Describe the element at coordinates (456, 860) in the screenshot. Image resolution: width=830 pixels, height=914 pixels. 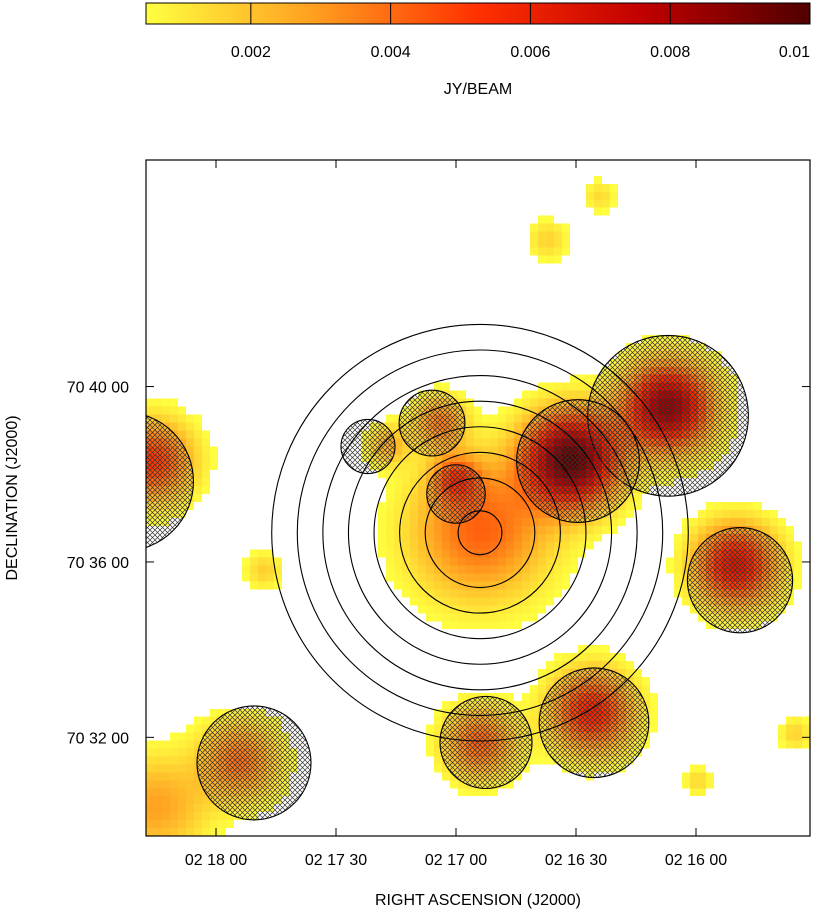
I see `x-tick-label: 02 17 00` at that location.